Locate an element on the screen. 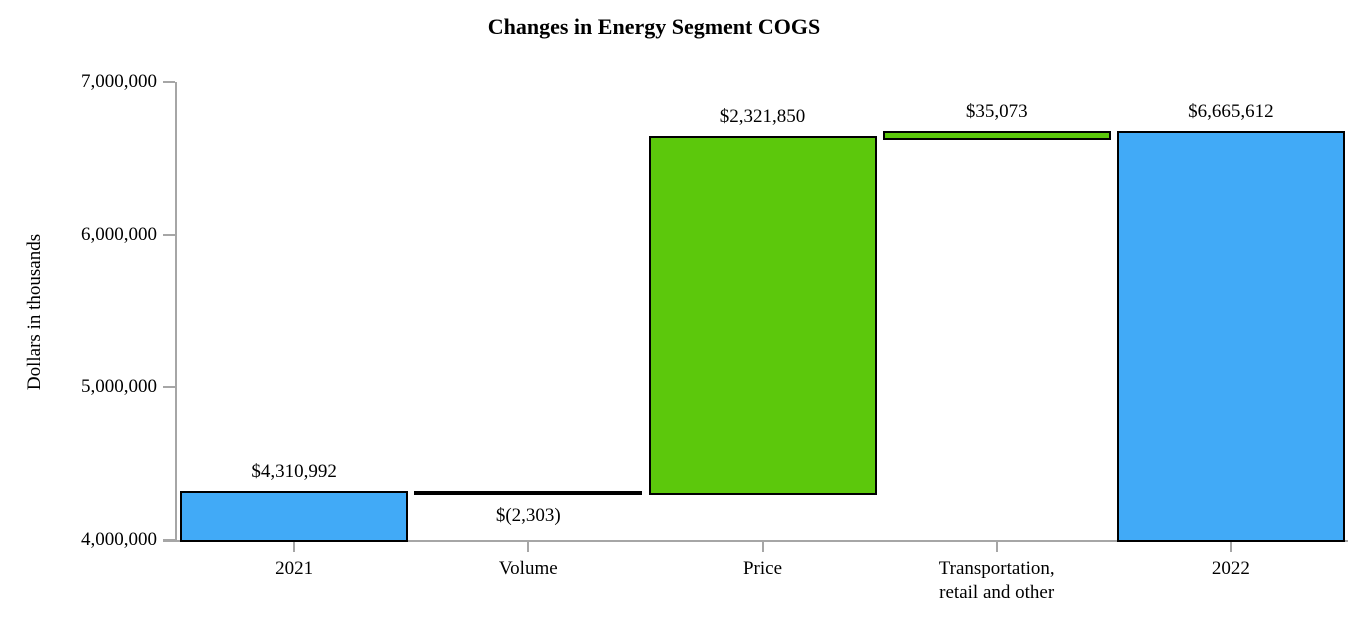  x-category-label: 2021 is located at coordinates (294, 568).